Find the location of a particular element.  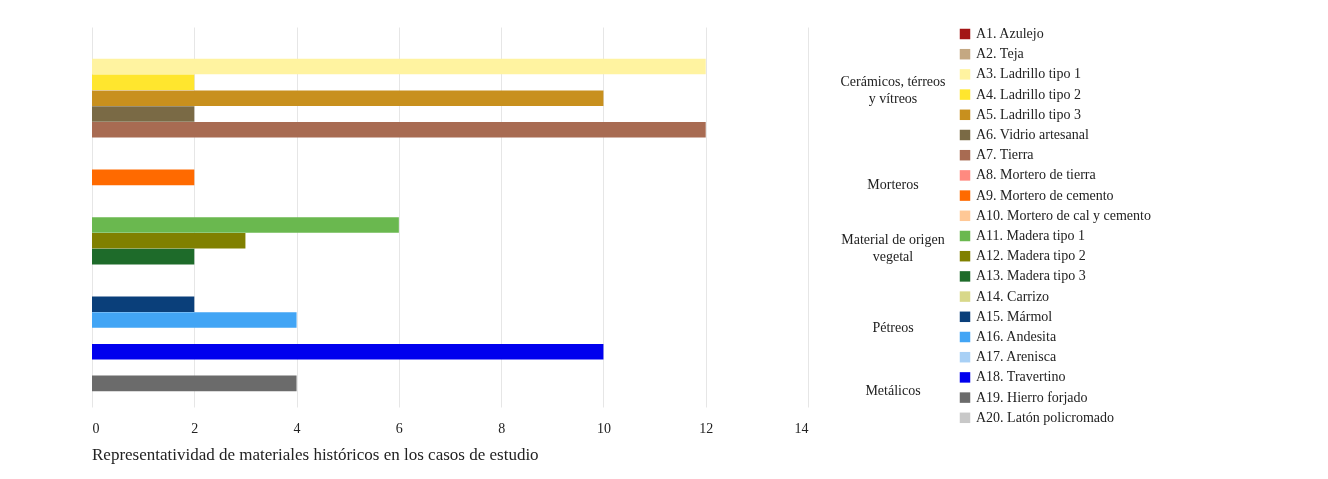

legend-label: A18. Travertino is located at coordinates (1021, 377).